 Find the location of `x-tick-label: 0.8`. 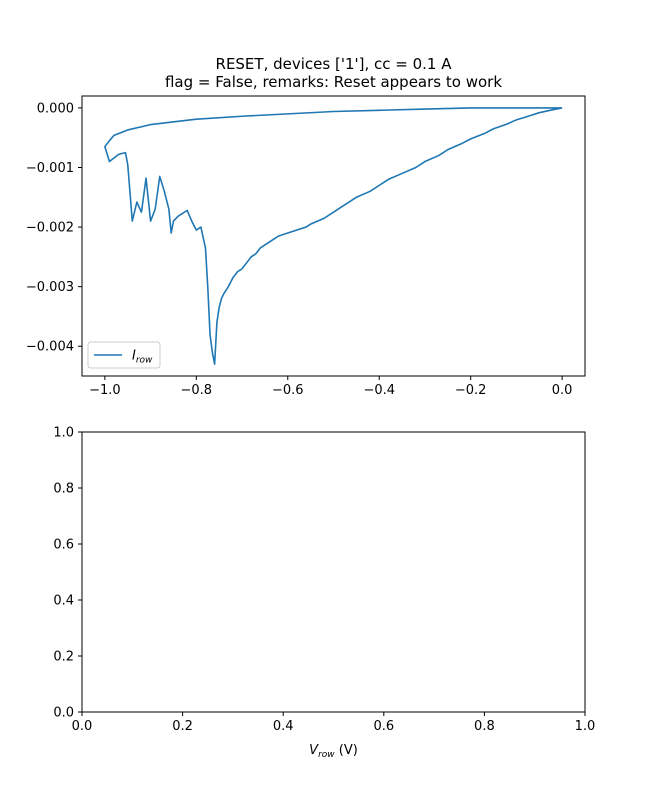

x-tick-label: 0.8 is located at coordinates (484, 726).